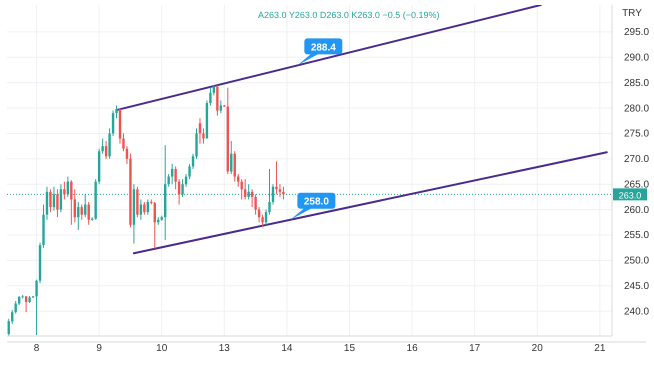 Image resolution: width=654 pixels, height=366 pixels. Describe the element at coordinates (637, 32) in the screenshot. I see `y-tick-label: 295.0` at that location.